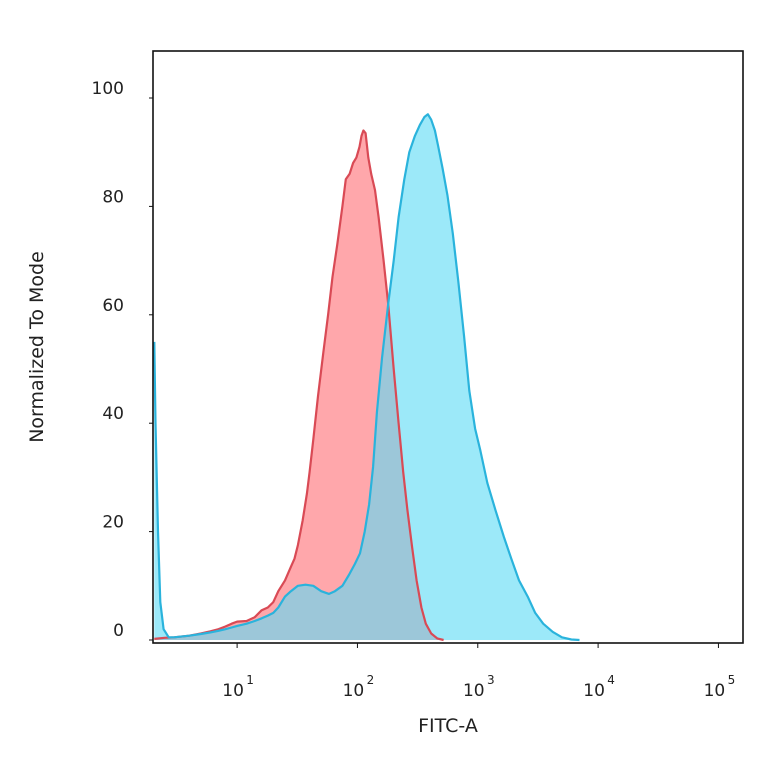 Image resolution: width=764 pixels, height=764 pixels. Describe the element at coordinates (491, 680) in the screenshot. I see `x-tick-exponent: 3` at that location.